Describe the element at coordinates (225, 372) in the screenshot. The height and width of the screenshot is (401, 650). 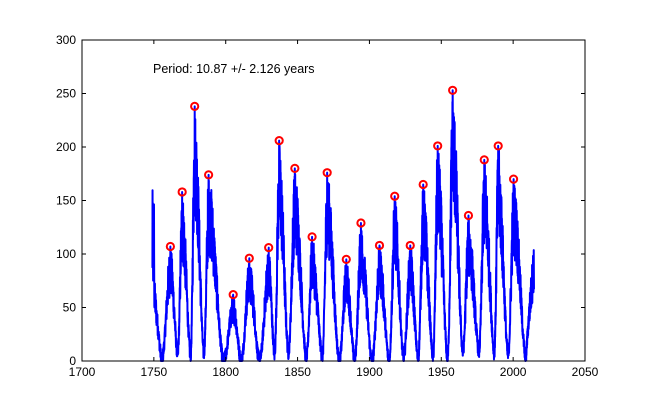
I see `x-tick-label: 1800` at that location.